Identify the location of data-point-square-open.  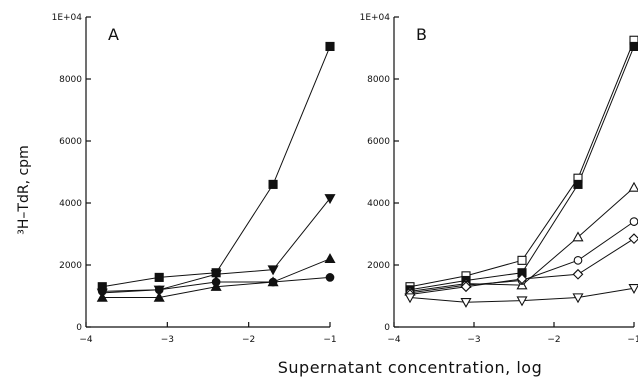
(522, 260).